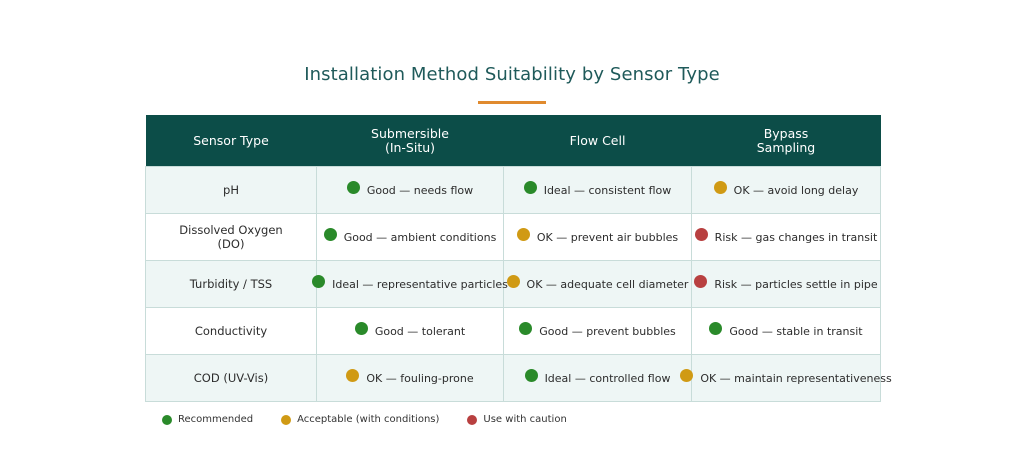 Image resolution: width=1024 pixels, height=465 pixels. I want to click on header-flow-cell: Flow Cell, so click(597, 141).